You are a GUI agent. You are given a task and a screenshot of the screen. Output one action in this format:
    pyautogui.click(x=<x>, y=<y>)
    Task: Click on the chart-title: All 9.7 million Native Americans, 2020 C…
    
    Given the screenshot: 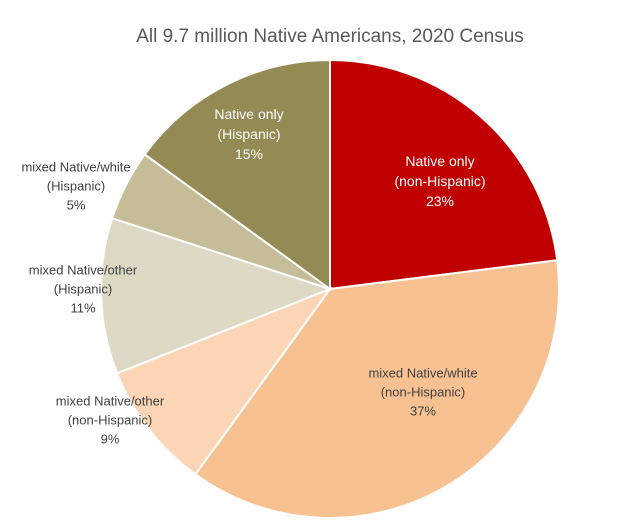 What is the action you would take?
    pyautogui.click(x=330, y=36)
    